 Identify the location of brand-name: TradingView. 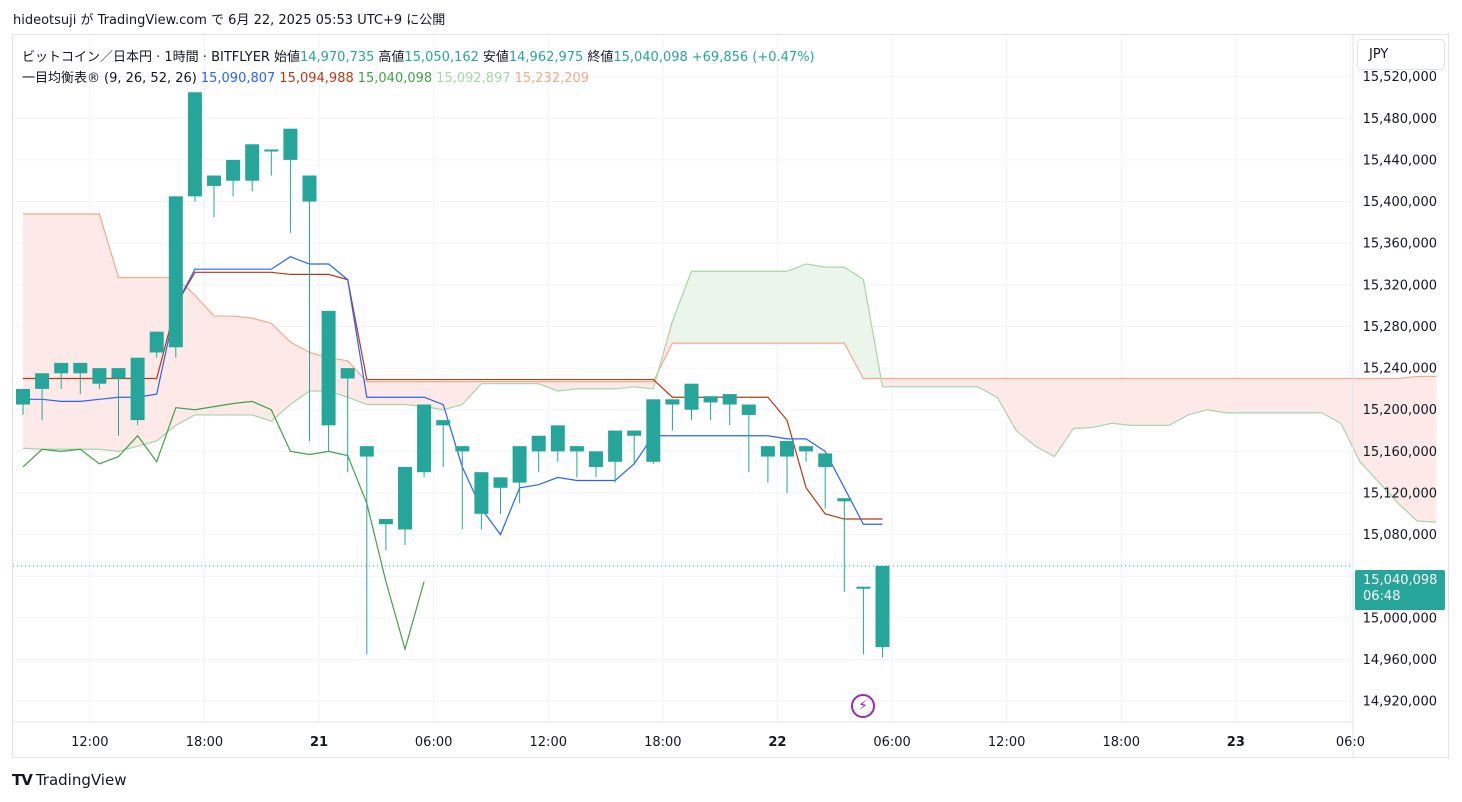
(81, 780).